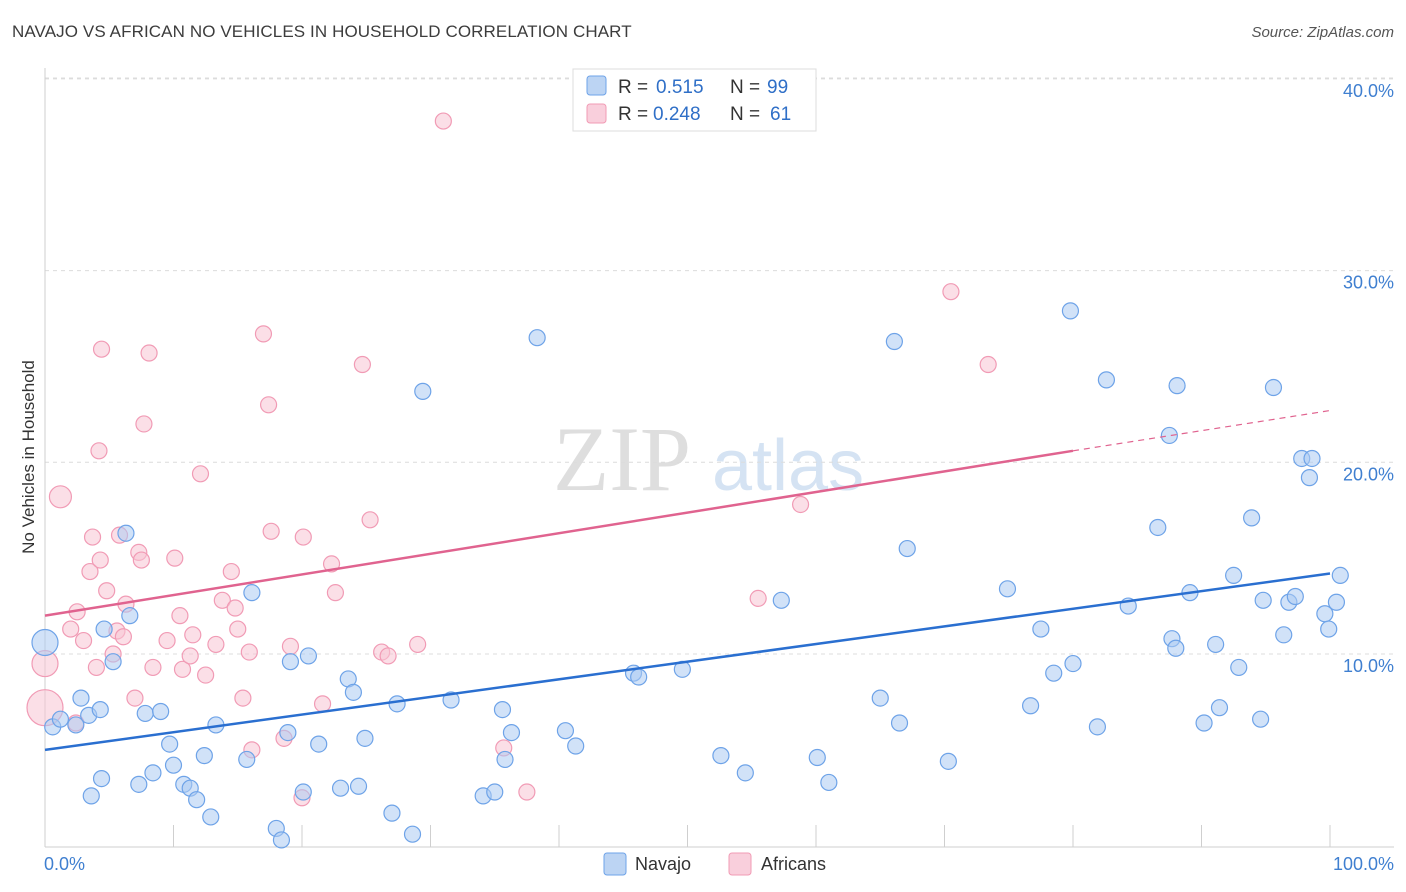 The image size is (1406, 892). I want to click on africans-trend-line-extension, so click(1201, 430).